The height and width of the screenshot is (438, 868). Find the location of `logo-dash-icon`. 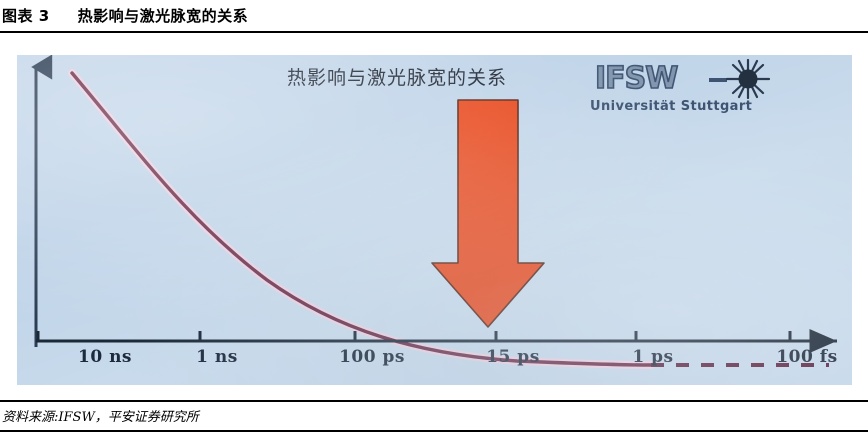

logo-dash-icon is located at coordinates (718, 80).